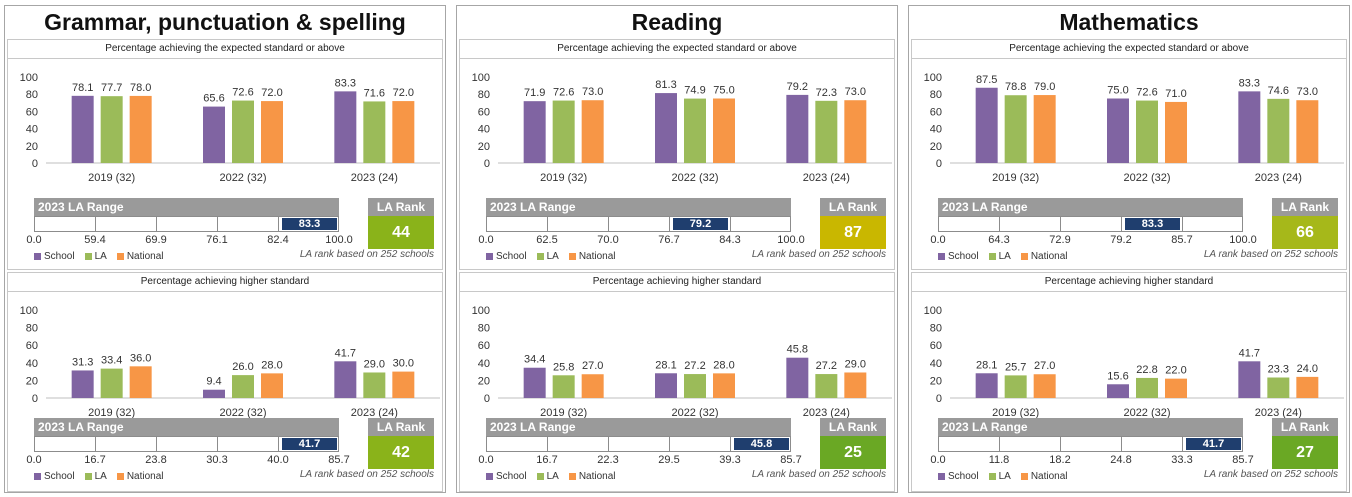  What do you see at coordinates (242, 93) in the screenshot?
I see `data-label: 72.6` at bounding box center [242, 93].